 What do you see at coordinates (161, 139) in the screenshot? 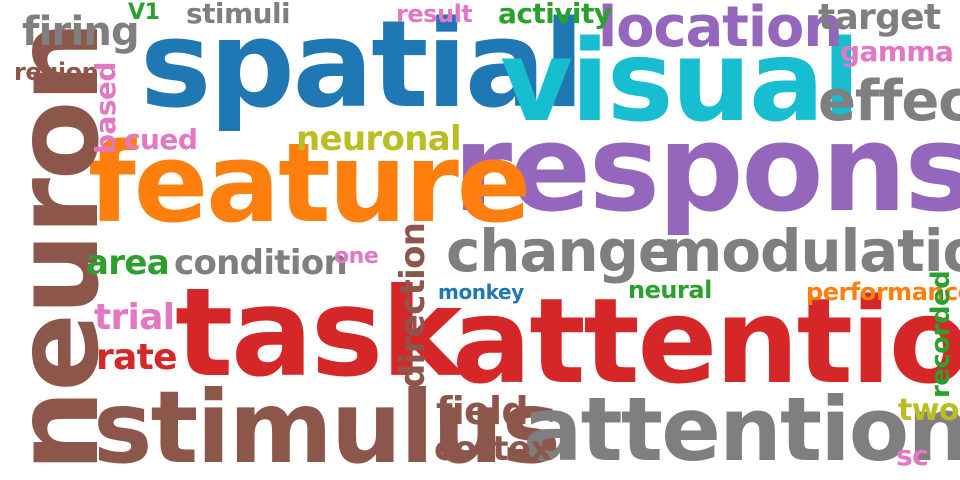
I see `word-cued: cued` at bounding box center [161, 139].